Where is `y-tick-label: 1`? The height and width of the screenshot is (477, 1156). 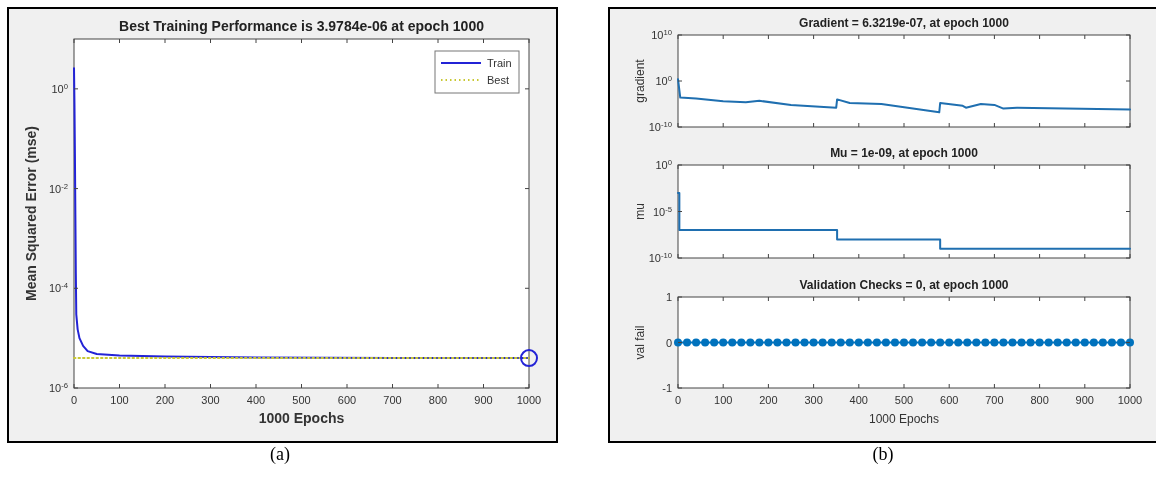
y-tick-label: 1 is located at coordinates (668, 297).